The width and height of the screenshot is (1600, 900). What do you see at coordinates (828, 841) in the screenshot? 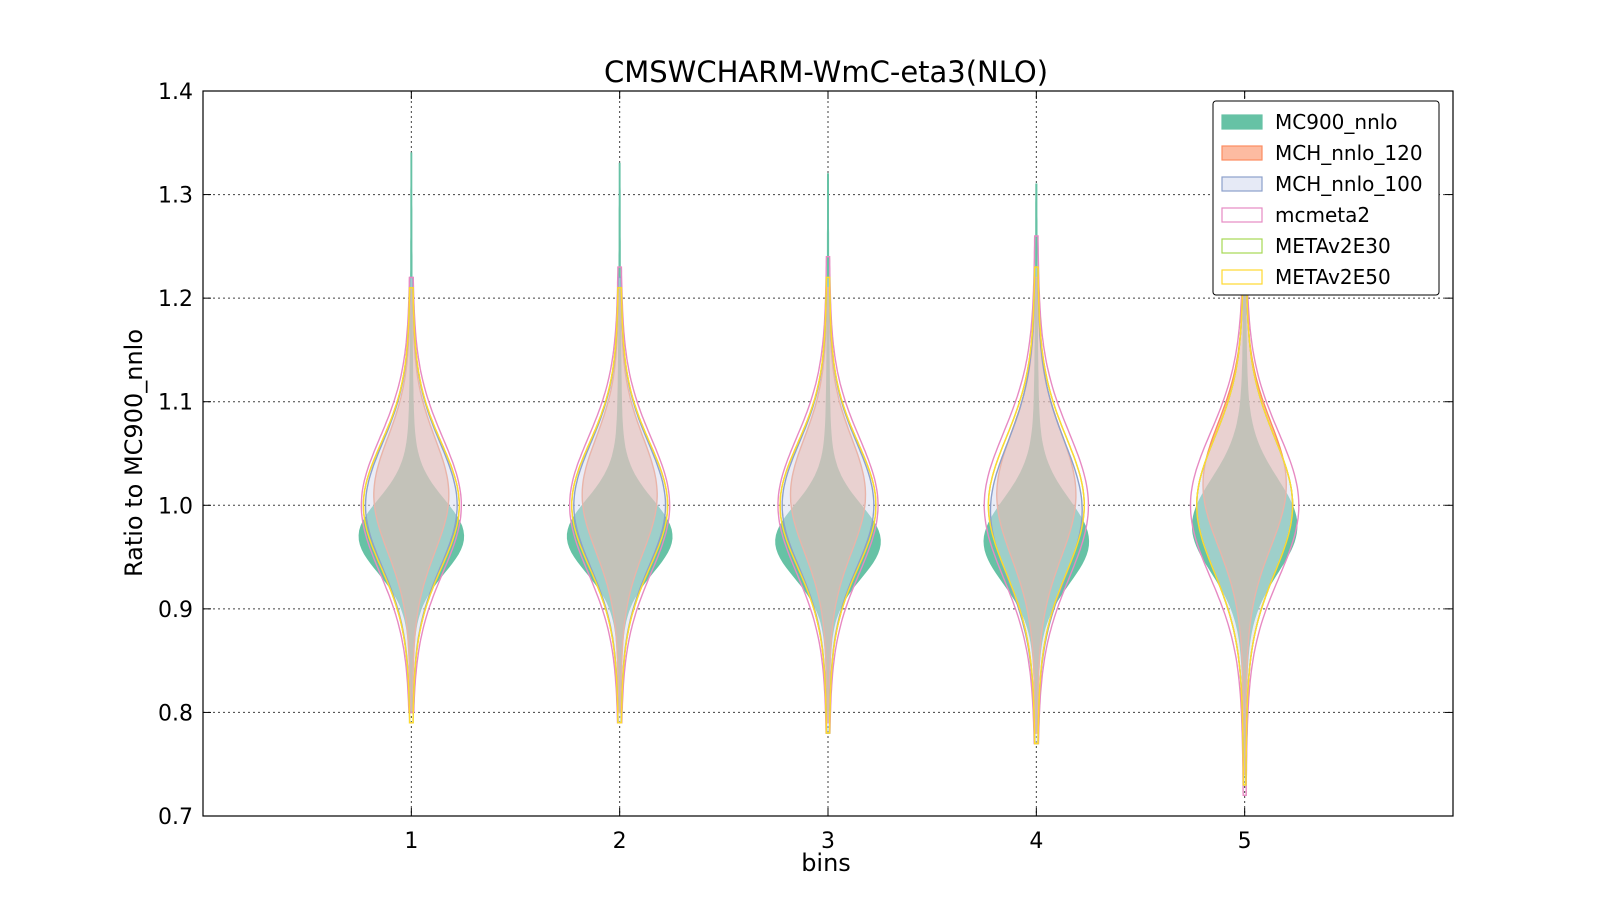
I see `x-tick-label: 3` at bounding box center [828, 841].